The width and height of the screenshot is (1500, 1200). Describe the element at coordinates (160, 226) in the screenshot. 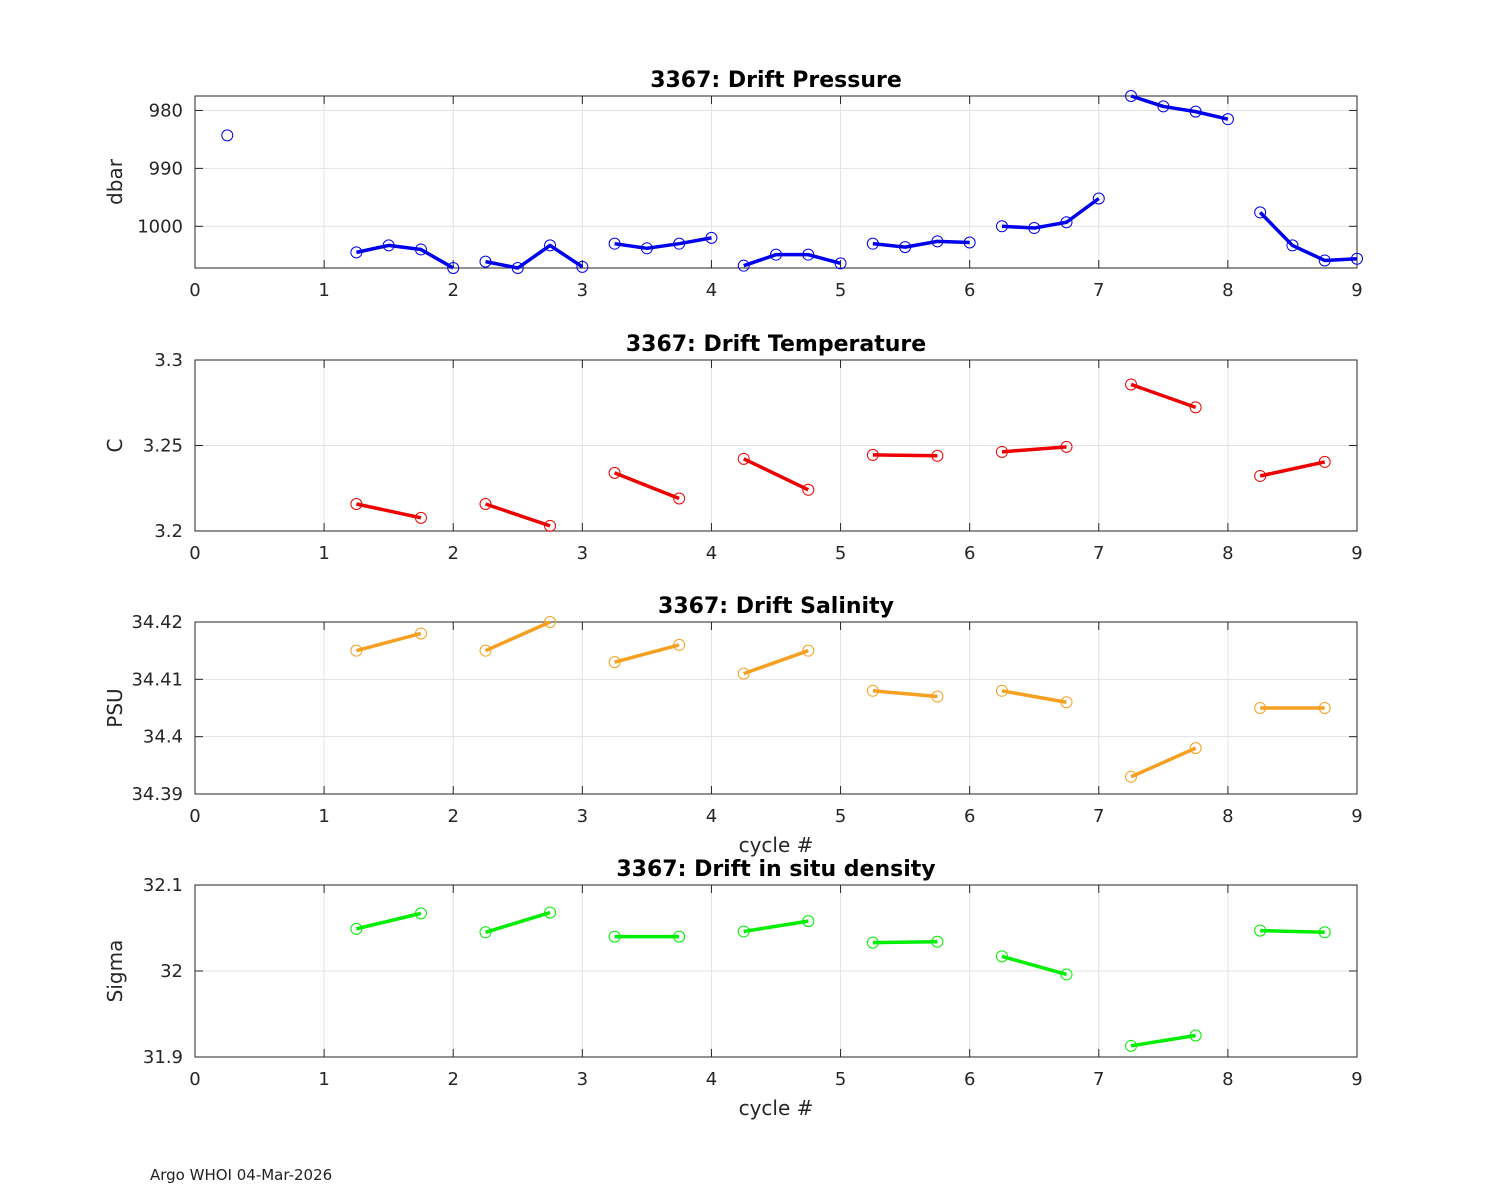

I see `y-tick-label: 1000` at that location.